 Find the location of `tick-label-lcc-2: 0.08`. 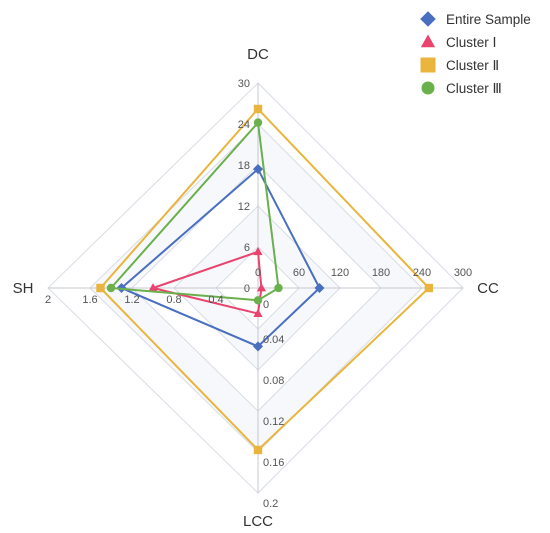

tick-label-lcc-2: 0.08 is located at coordinates (273, 381).